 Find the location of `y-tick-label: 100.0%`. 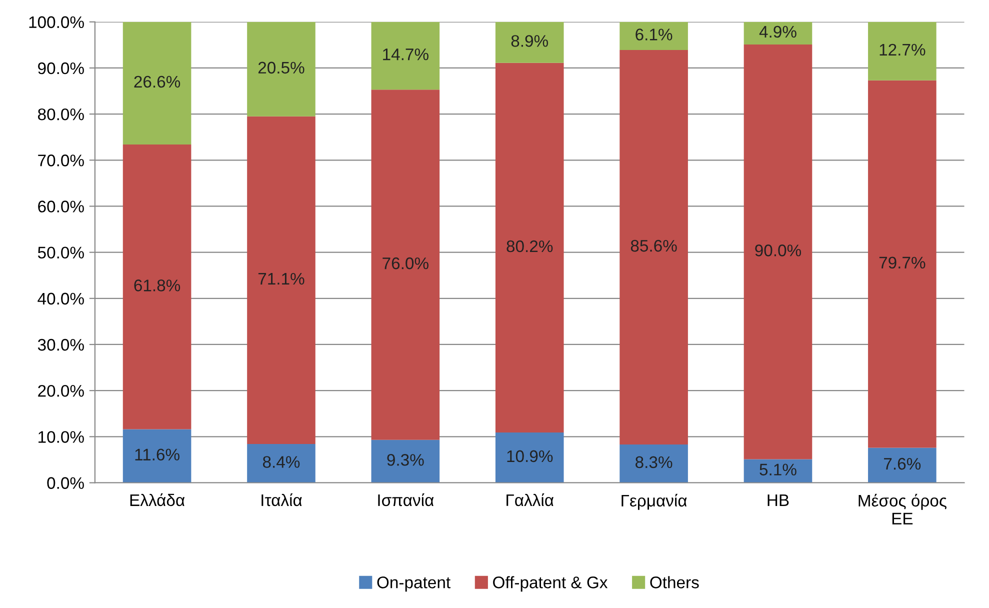

y-tick-label: 100.0% is located at coordinates (56, 22).